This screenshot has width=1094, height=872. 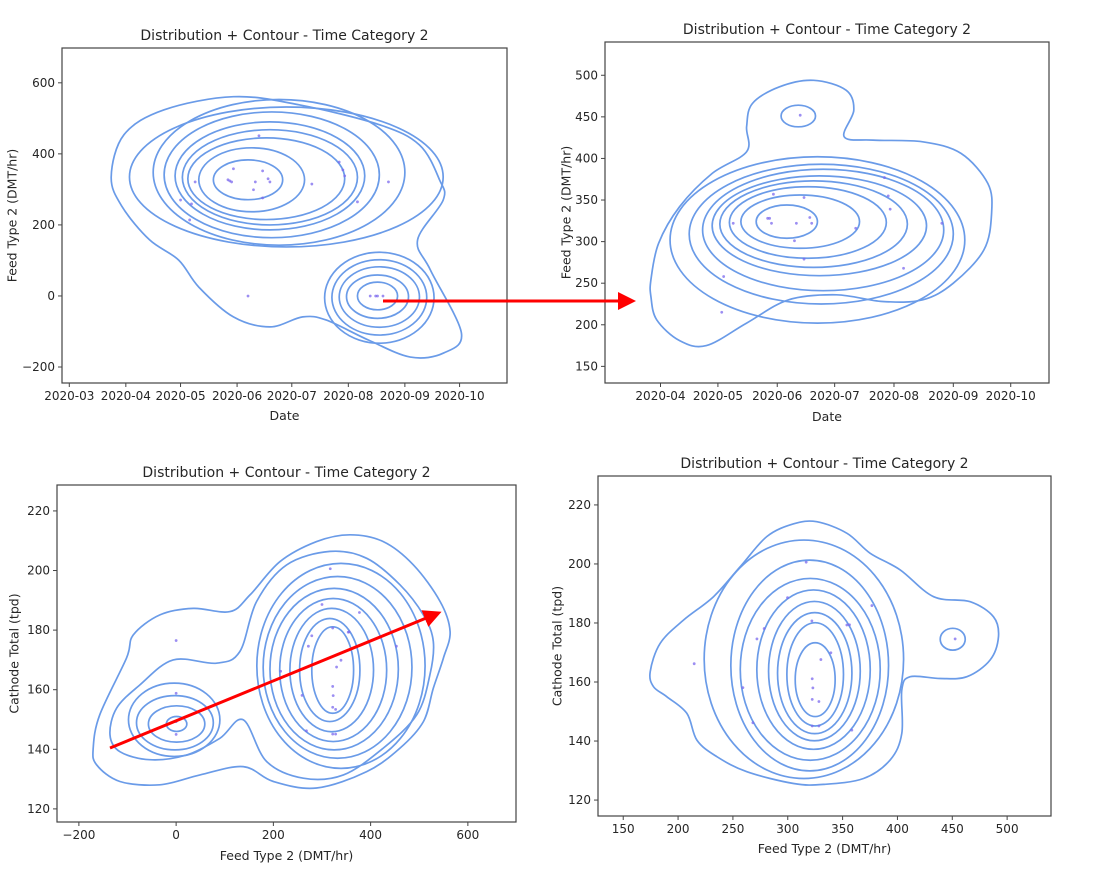 I want to click on x-tick-label: −200, so click(x=78, y=835).